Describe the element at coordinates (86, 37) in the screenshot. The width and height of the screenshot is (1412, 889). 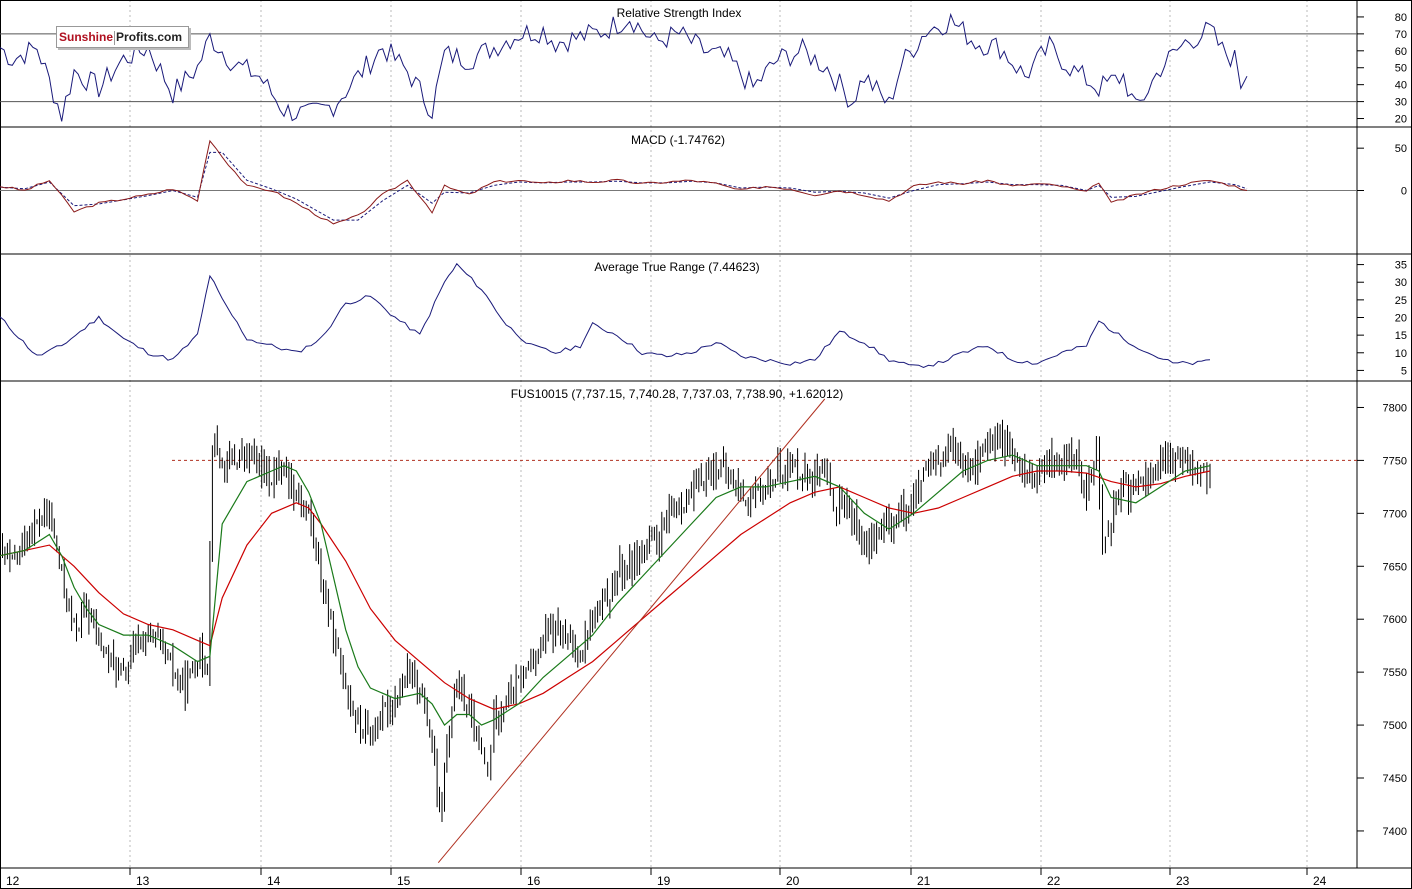
I see `logo-part-1: Sunshine` at that location.